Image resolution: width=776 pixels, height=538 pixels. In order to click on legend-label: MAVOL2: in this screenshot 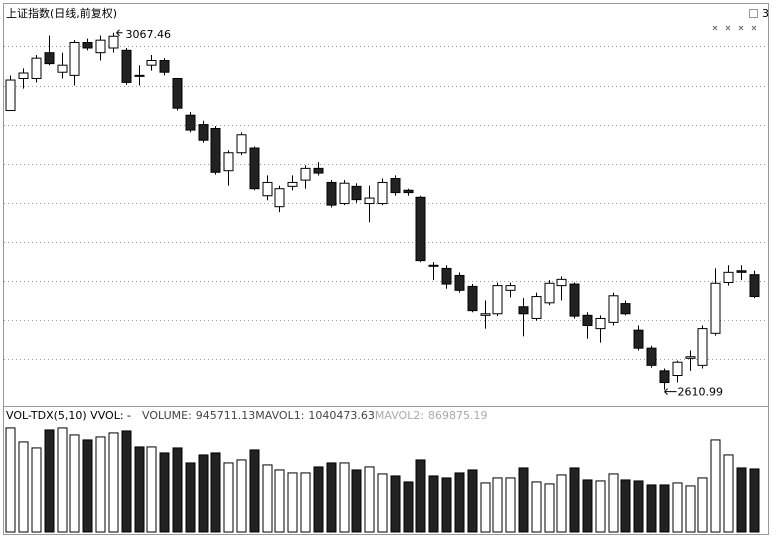, I will do `click(399, 415)`.